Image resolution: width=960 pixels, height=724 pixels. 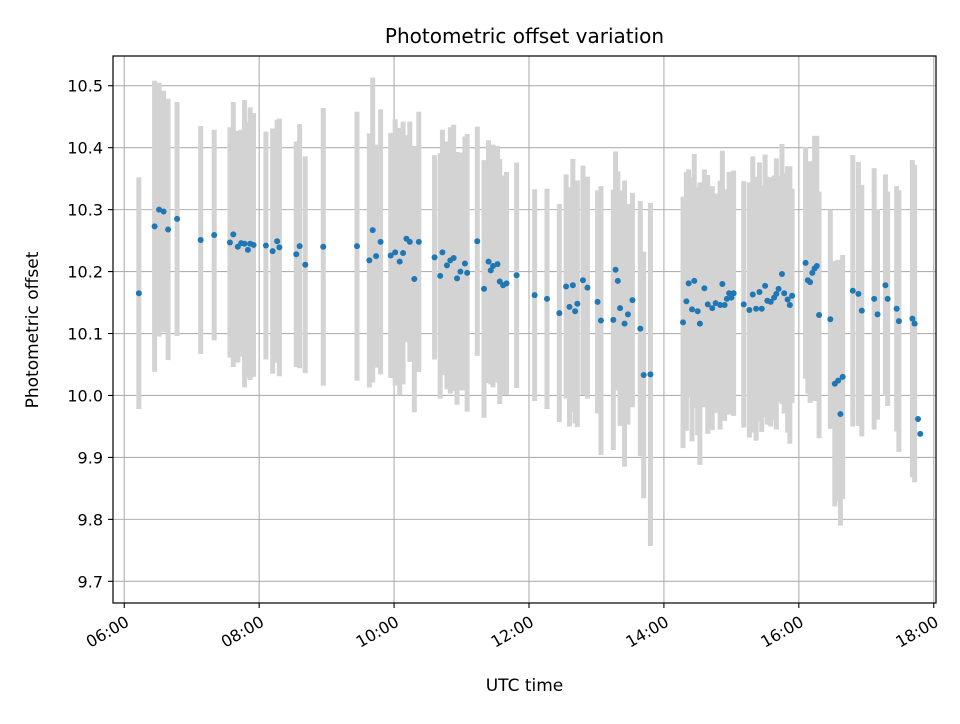 What do you see at coordinates (242, 632) in the screenshot?
I see `x-tick-label: 08:00` at bounding box center [242, 632].